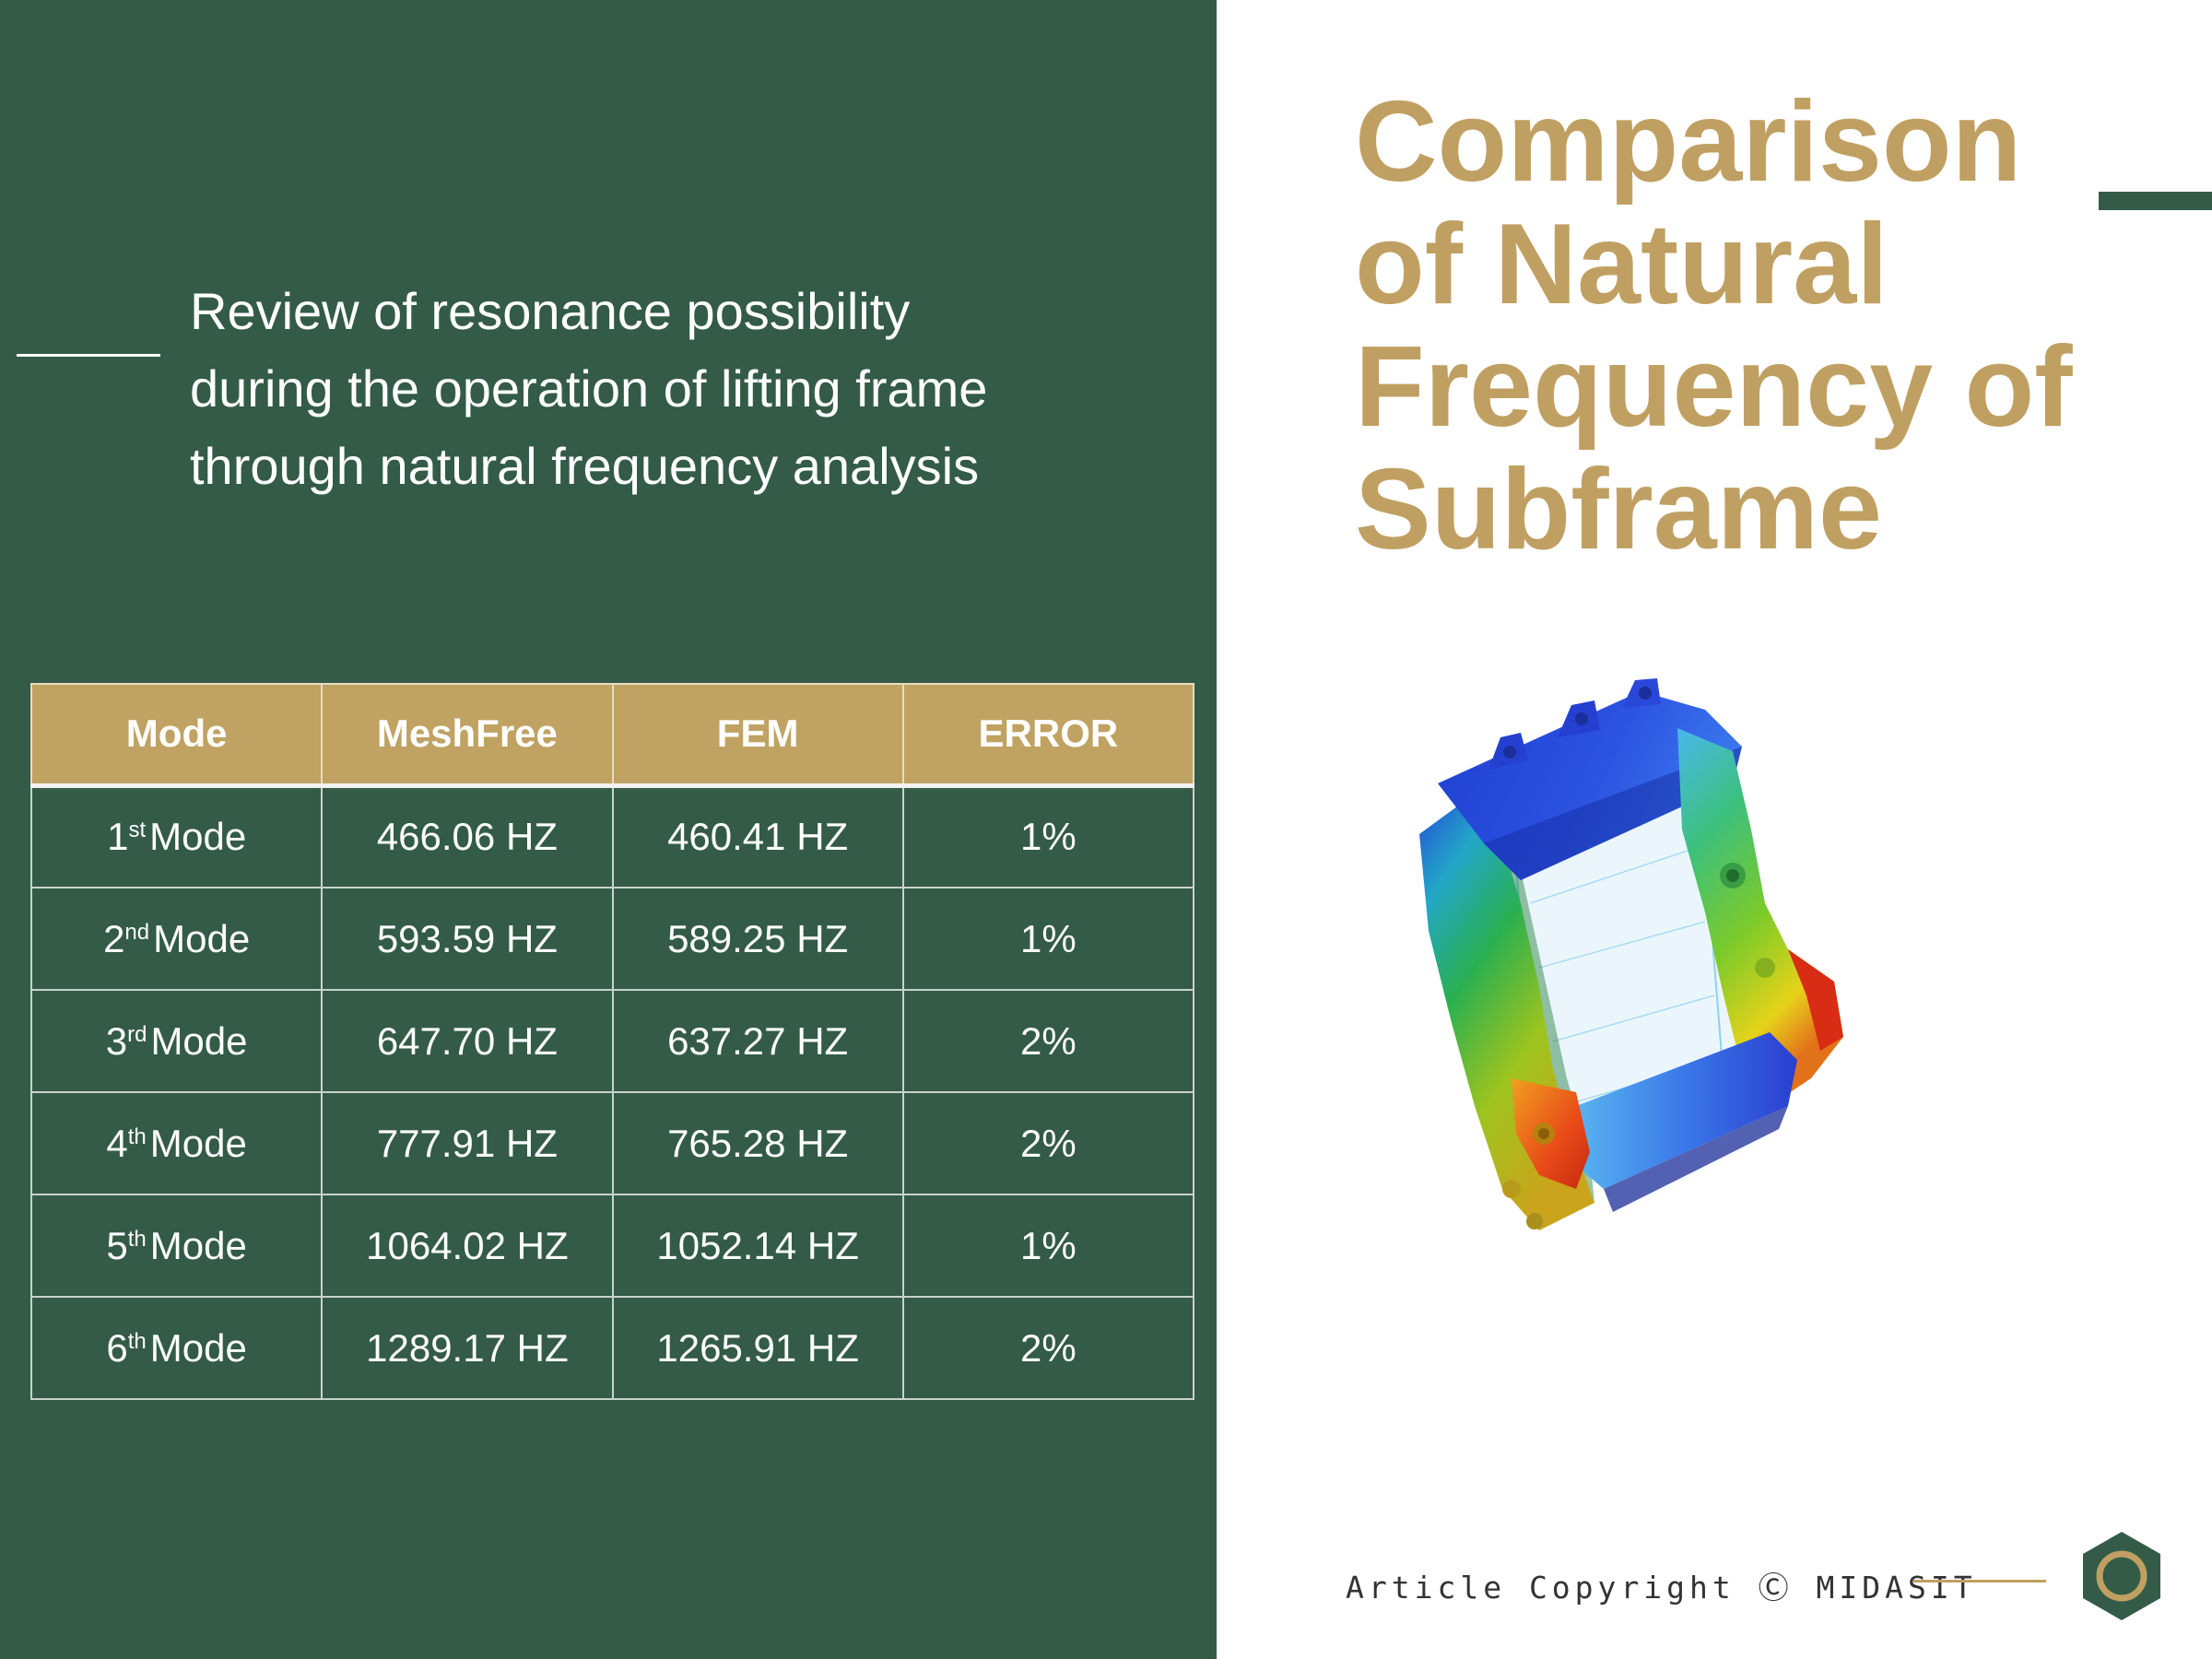  What do you see at coordinates (757, 1041) in the screenshot?
I see `fem-cell: 637.27 HZ` at bounding box center [757, 1041].